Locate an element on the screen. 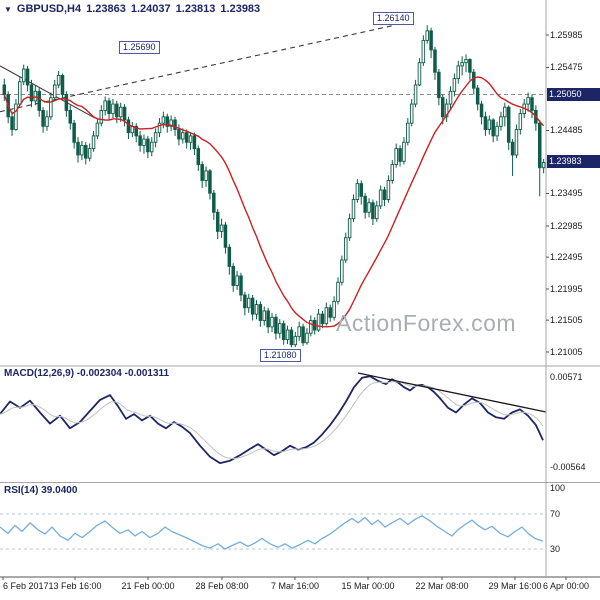 This screenshot has height=600, width=600. macd-main-line is located at coordinates (272, 420).